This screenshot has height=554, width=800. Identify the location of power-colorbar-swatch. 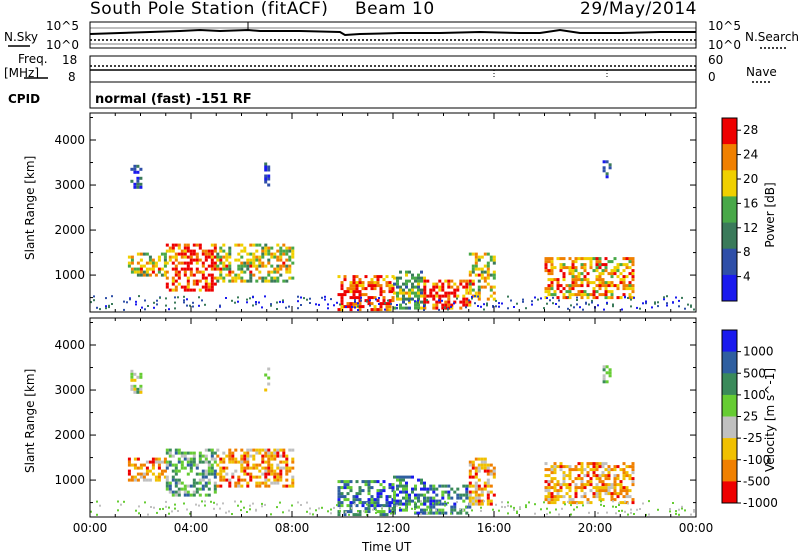
(729, 236).